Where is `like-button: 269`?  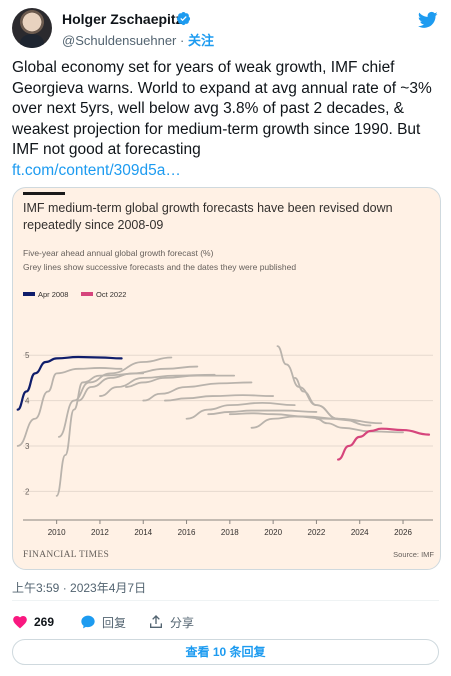 like-button: 269 is located at coordinates (33, 622).